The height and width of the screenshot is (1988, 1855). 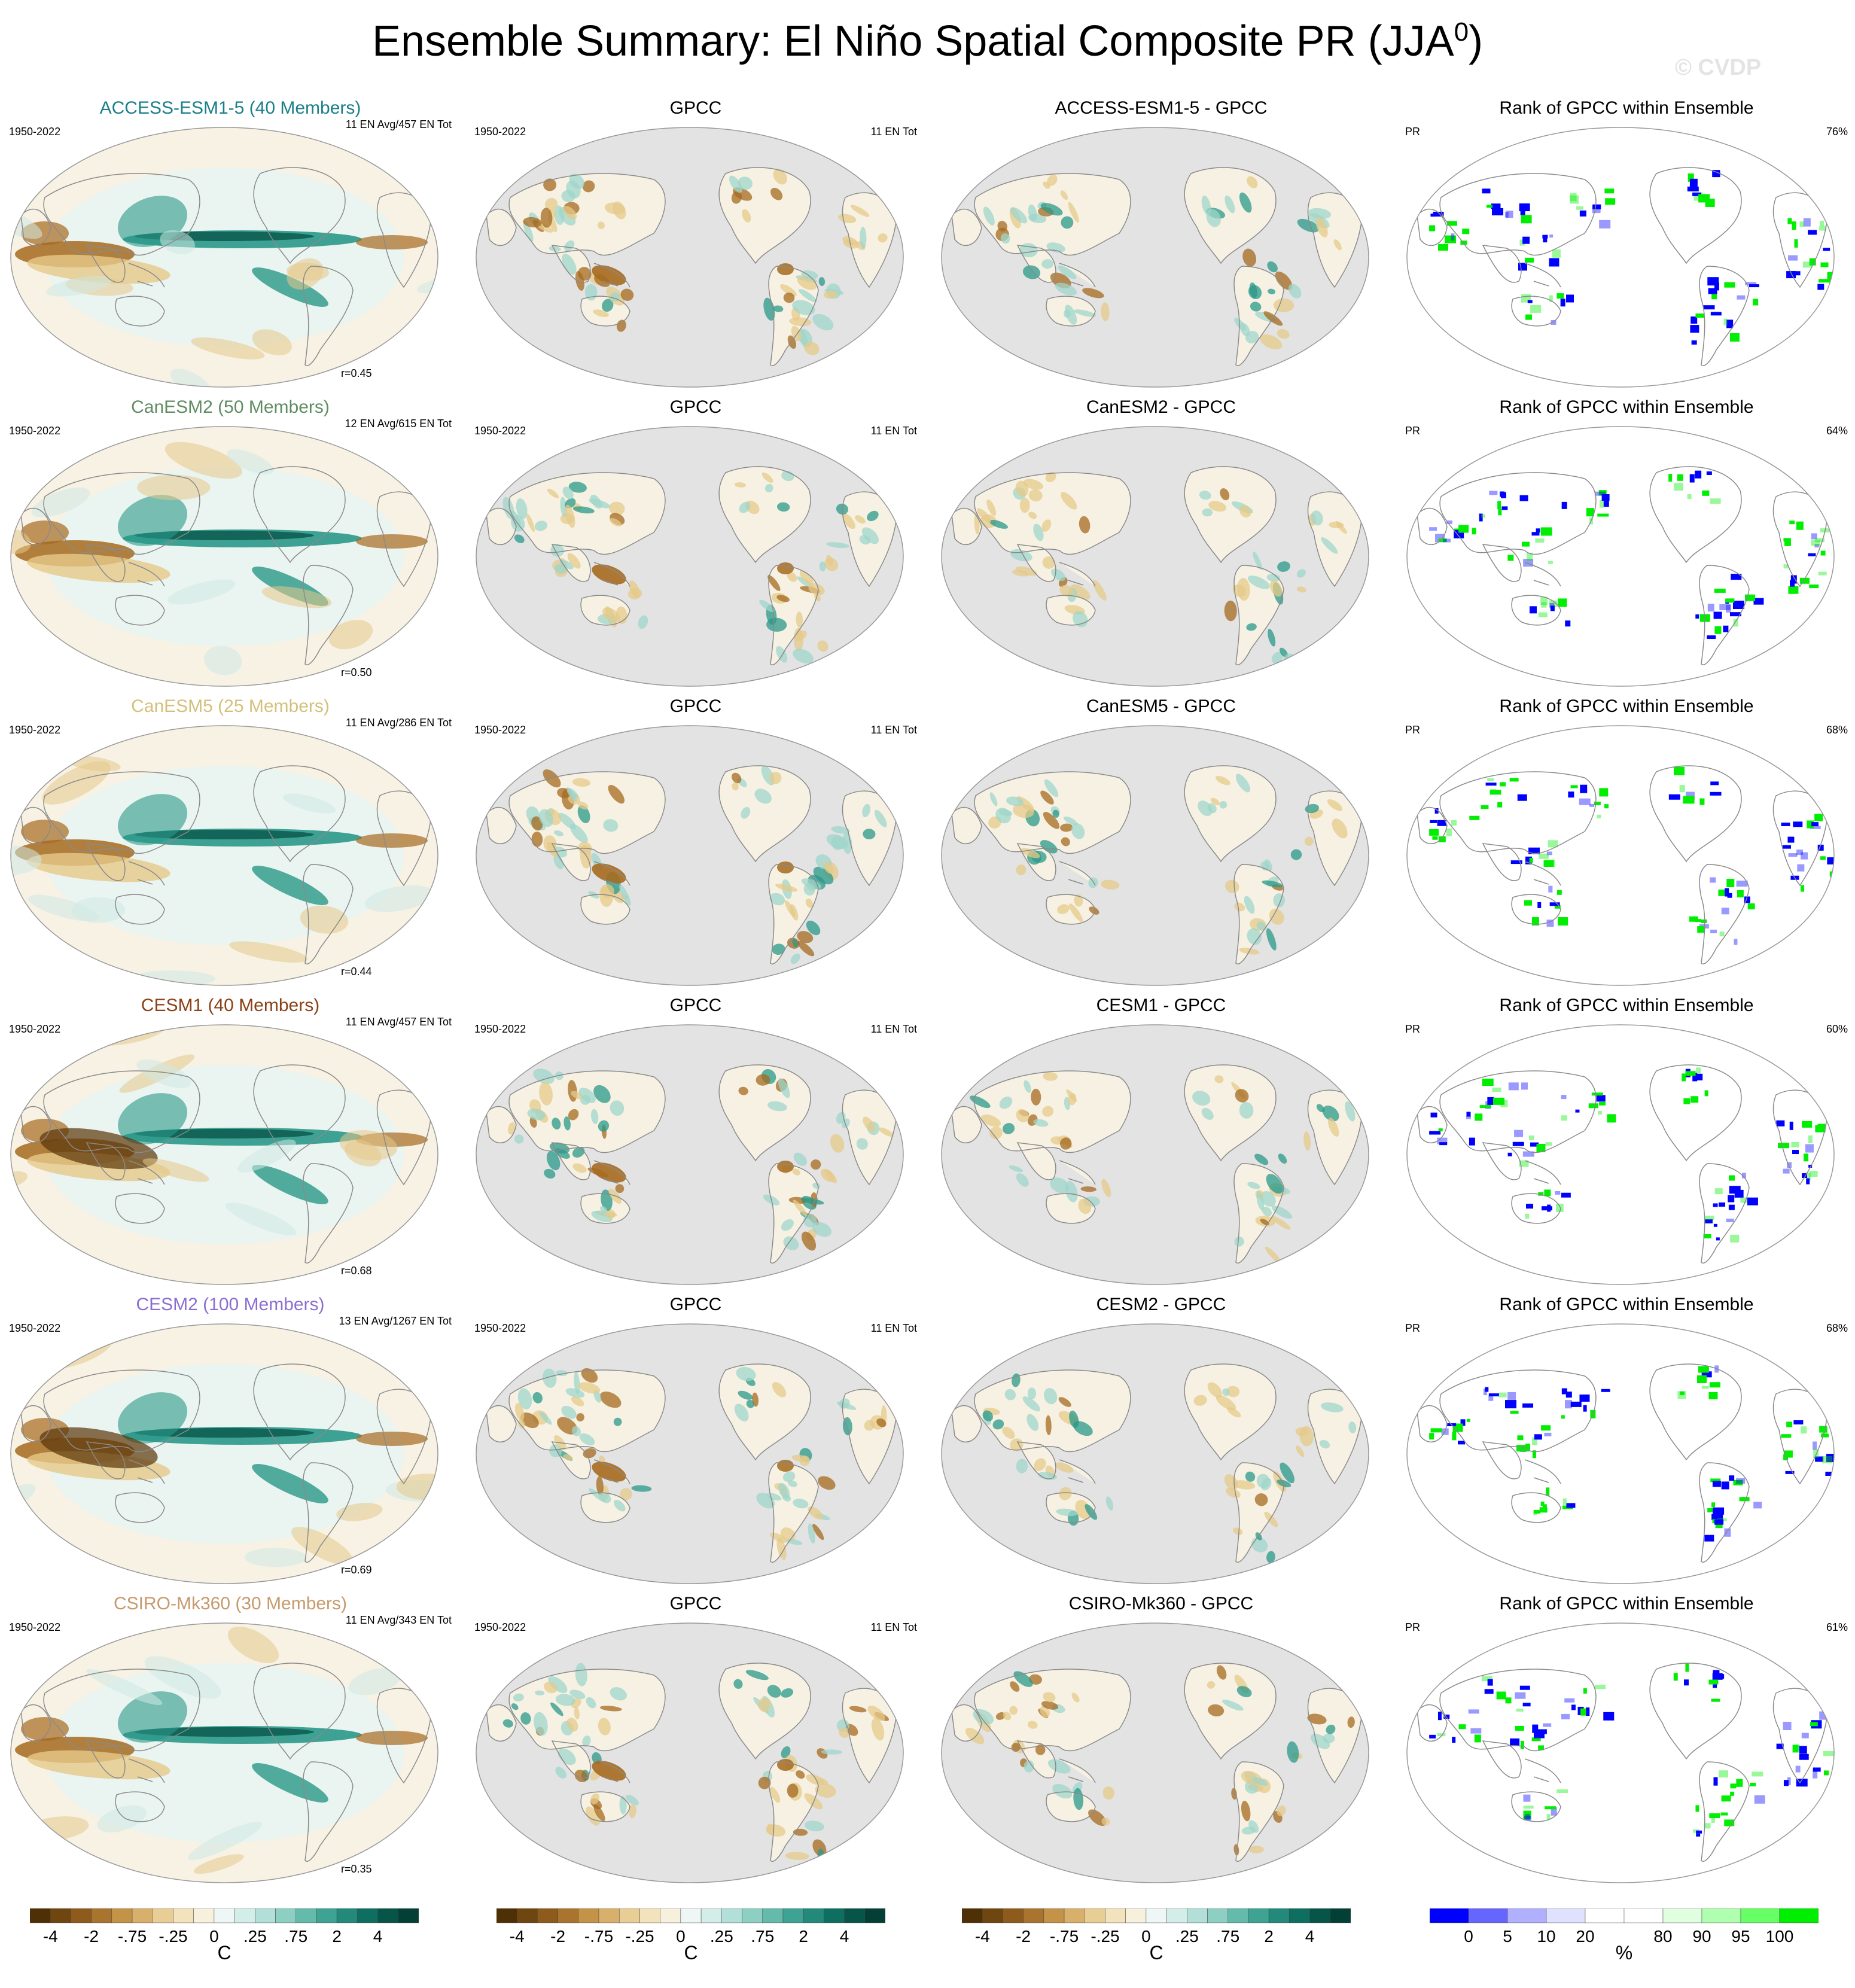 I want to click on pattern-correlation-5: r=0.35, so click(x=357, y=1869).